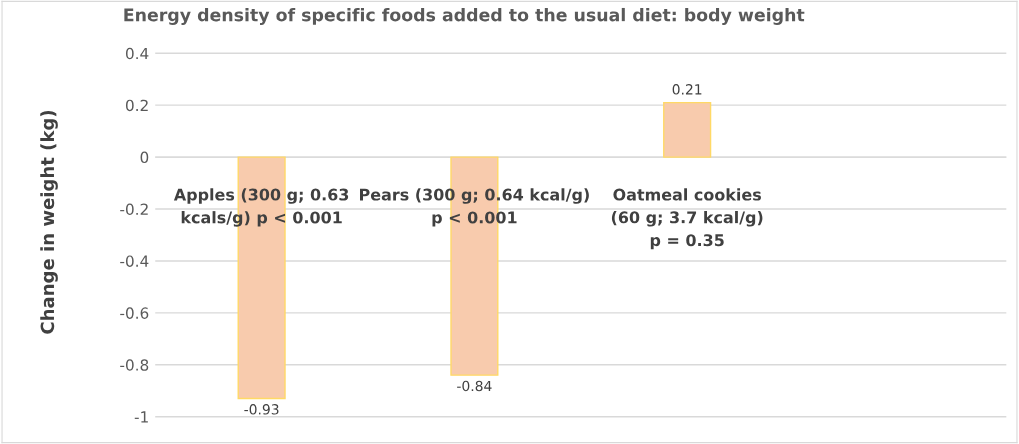 The width and height of the screenshot is (1019, 444). What do you see at coordinates (134, 313) in the screenshot?
I see `y-tick-label: -0.6` at bounding box center [134, 313].